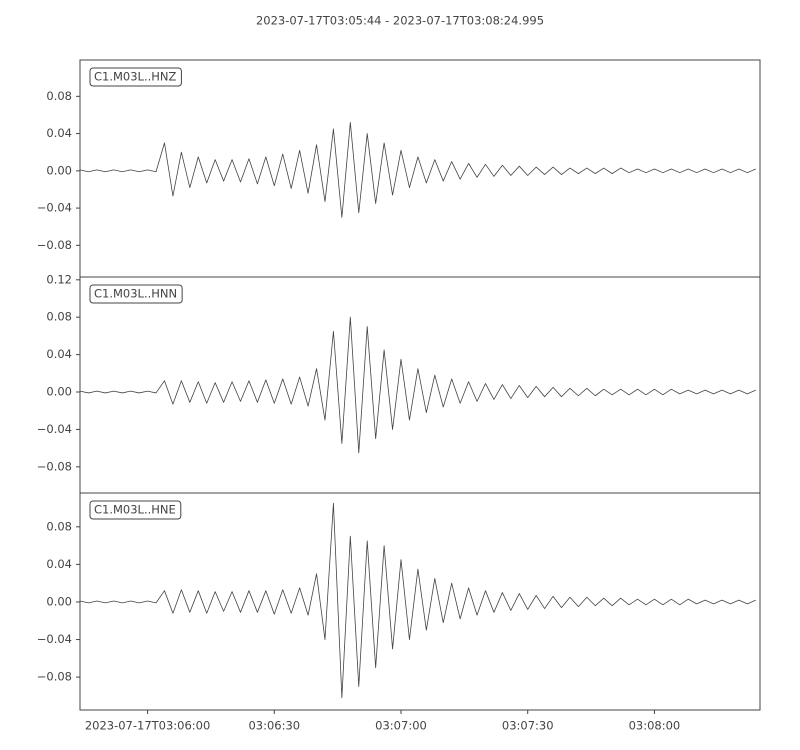 This screenshot has width=800, height=750. What do you see at coordinates (528, 726) in the screenshot?
I see `x-tick-label: 03:07:30` at bounding box center [528, 726].